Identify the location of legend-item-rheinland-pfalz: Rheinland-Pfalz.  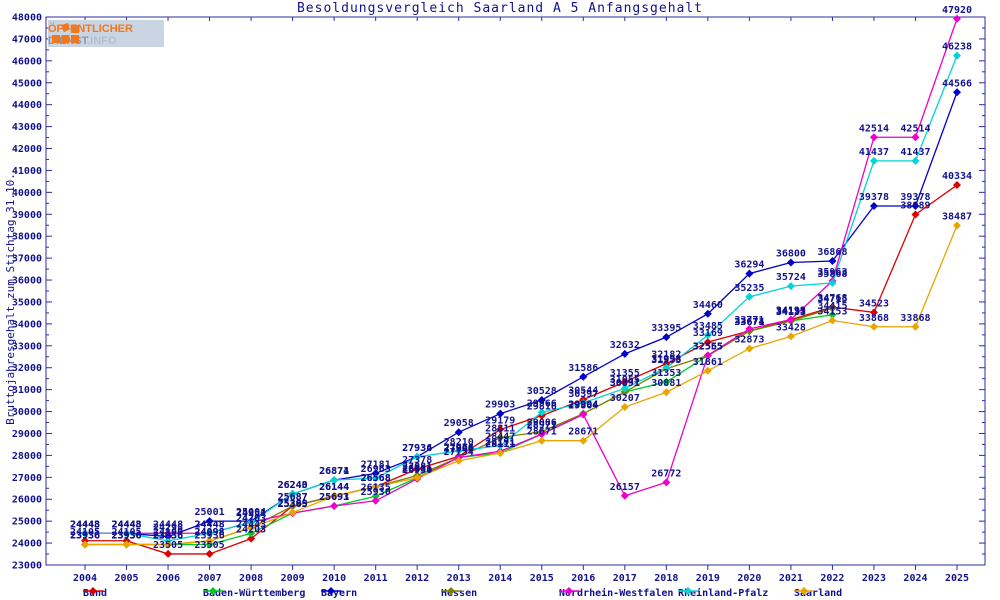
(723, 593).